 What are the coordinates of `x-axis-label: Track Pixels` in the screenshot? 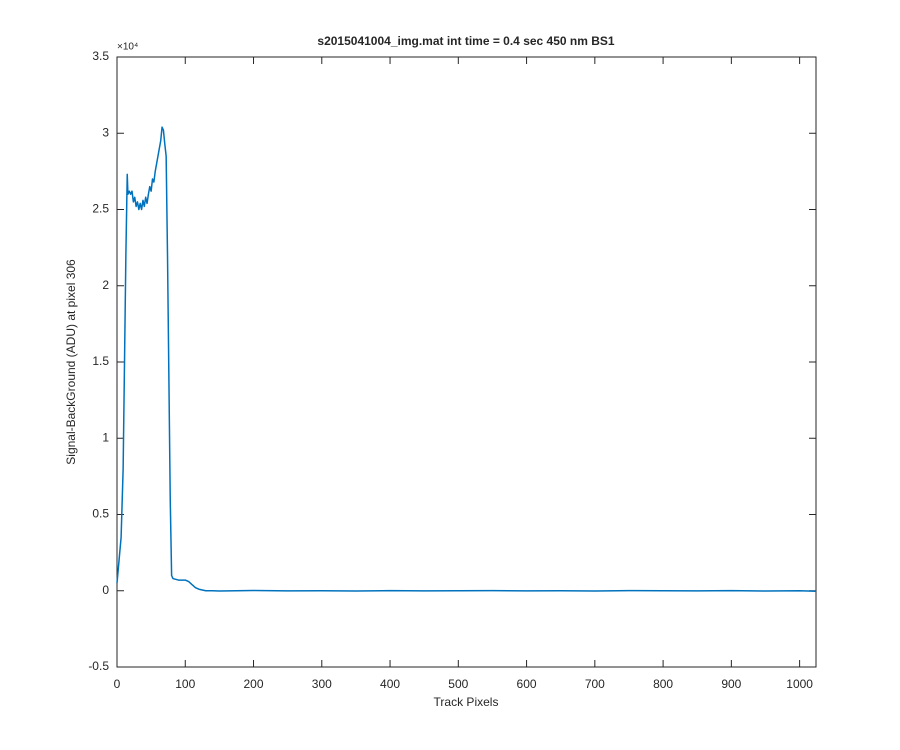 It's located at (466, 702).